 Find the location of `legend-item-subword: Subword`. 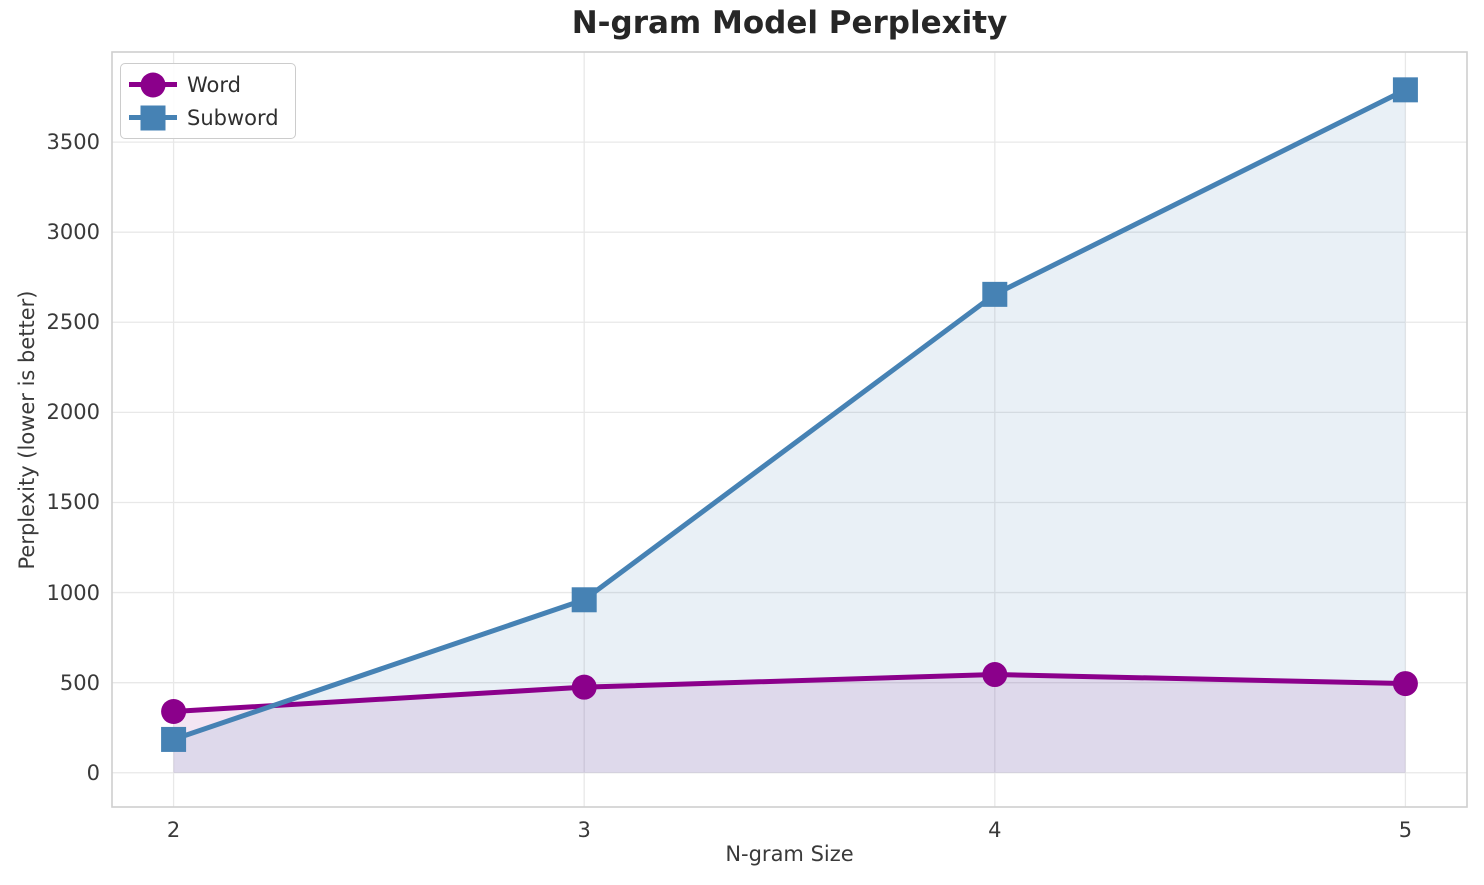

legend-item-subword: Subword is located at coordinates (204, 117).